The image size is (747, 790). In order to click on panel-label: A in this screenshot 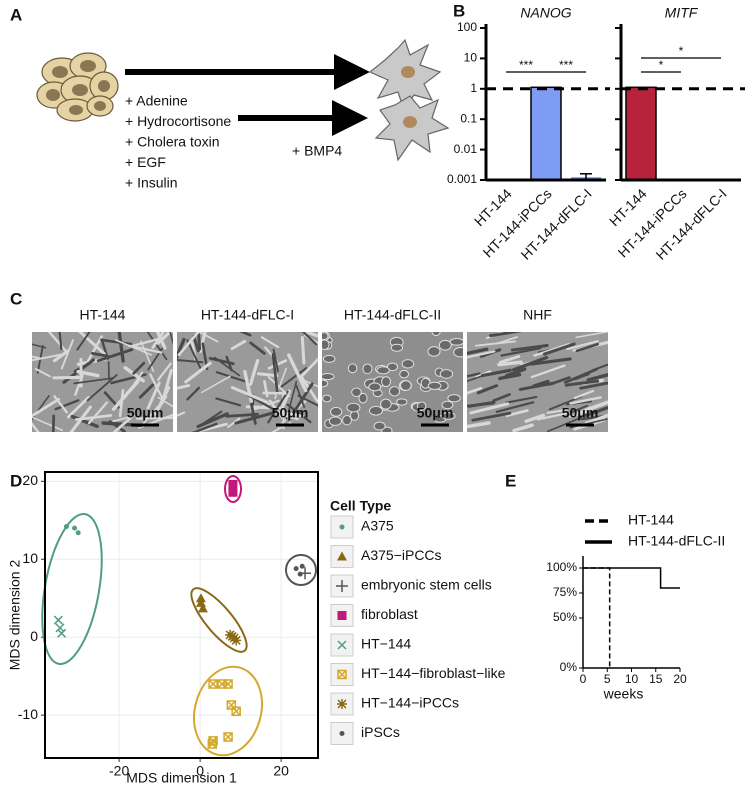, I will do `click(16, 14)`.